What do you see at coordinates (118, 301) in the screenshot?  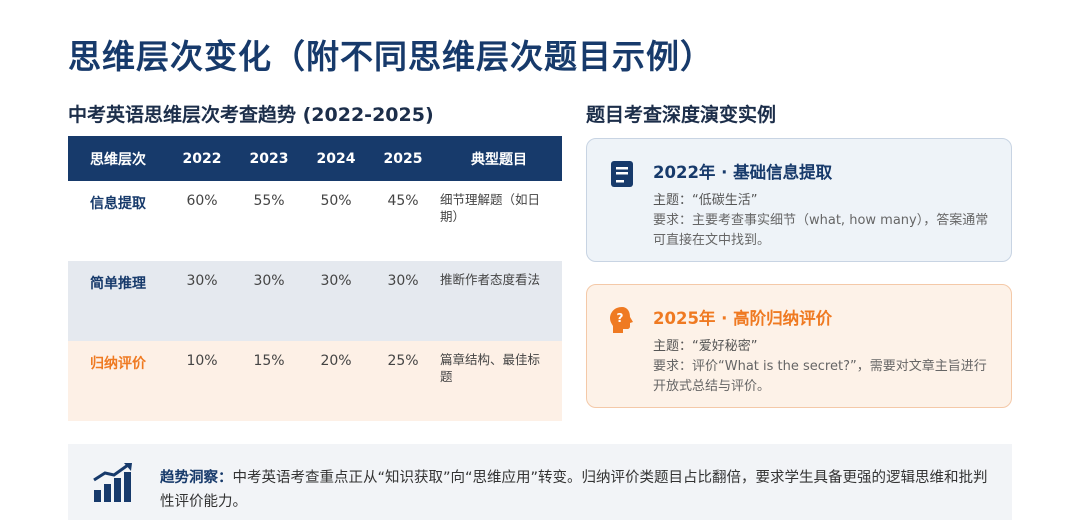 I see `level-cell: 简单推理` at bounding box center [118, 301].